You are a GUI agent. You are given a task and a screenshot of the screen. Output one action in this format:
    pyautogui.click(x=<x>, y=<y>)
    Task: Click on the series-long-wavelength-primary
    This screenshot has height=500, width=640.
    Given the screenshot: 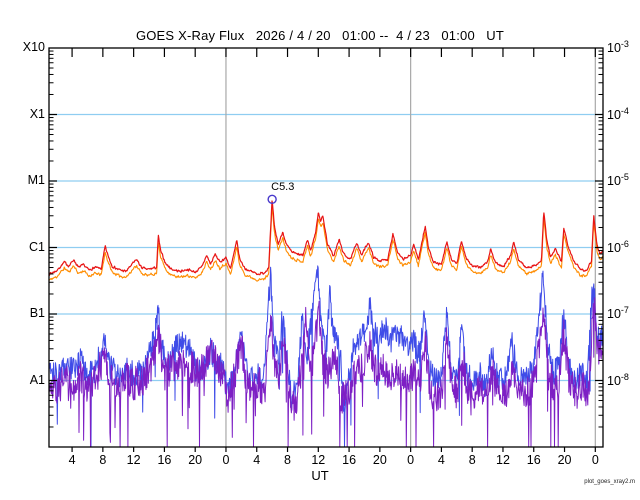 What is the action you would take?
    pyautogui.click(x=326, y=238)
    